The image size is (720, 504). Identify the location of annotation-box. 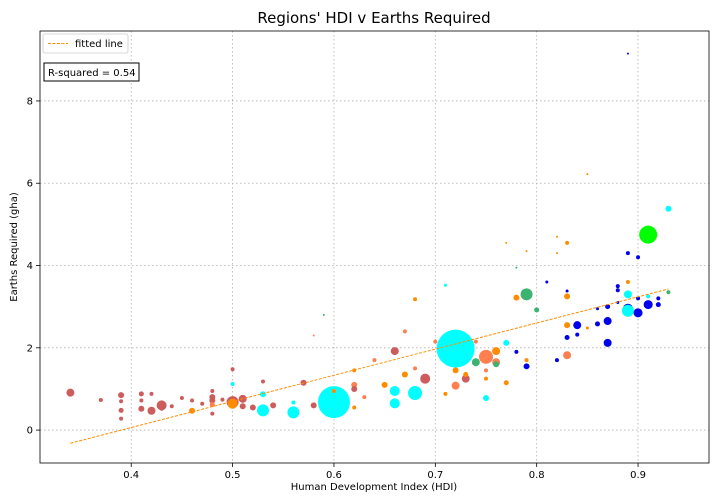
(91, 72).